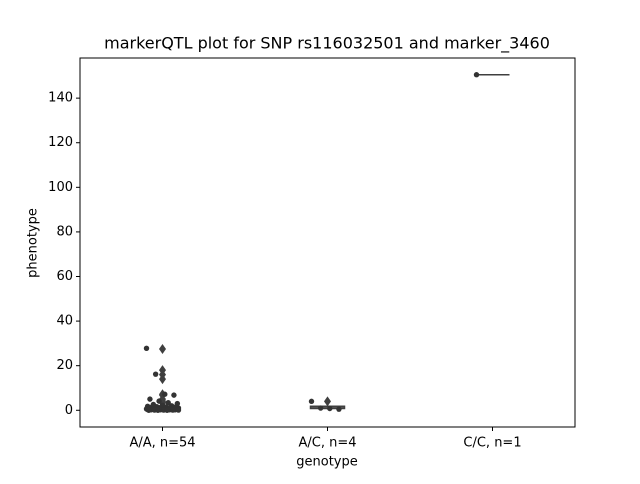  What do you see at coordinates (60, 187) in the screenshot?
I see `y-tick-label: 100` at bounding box center [60, 187].